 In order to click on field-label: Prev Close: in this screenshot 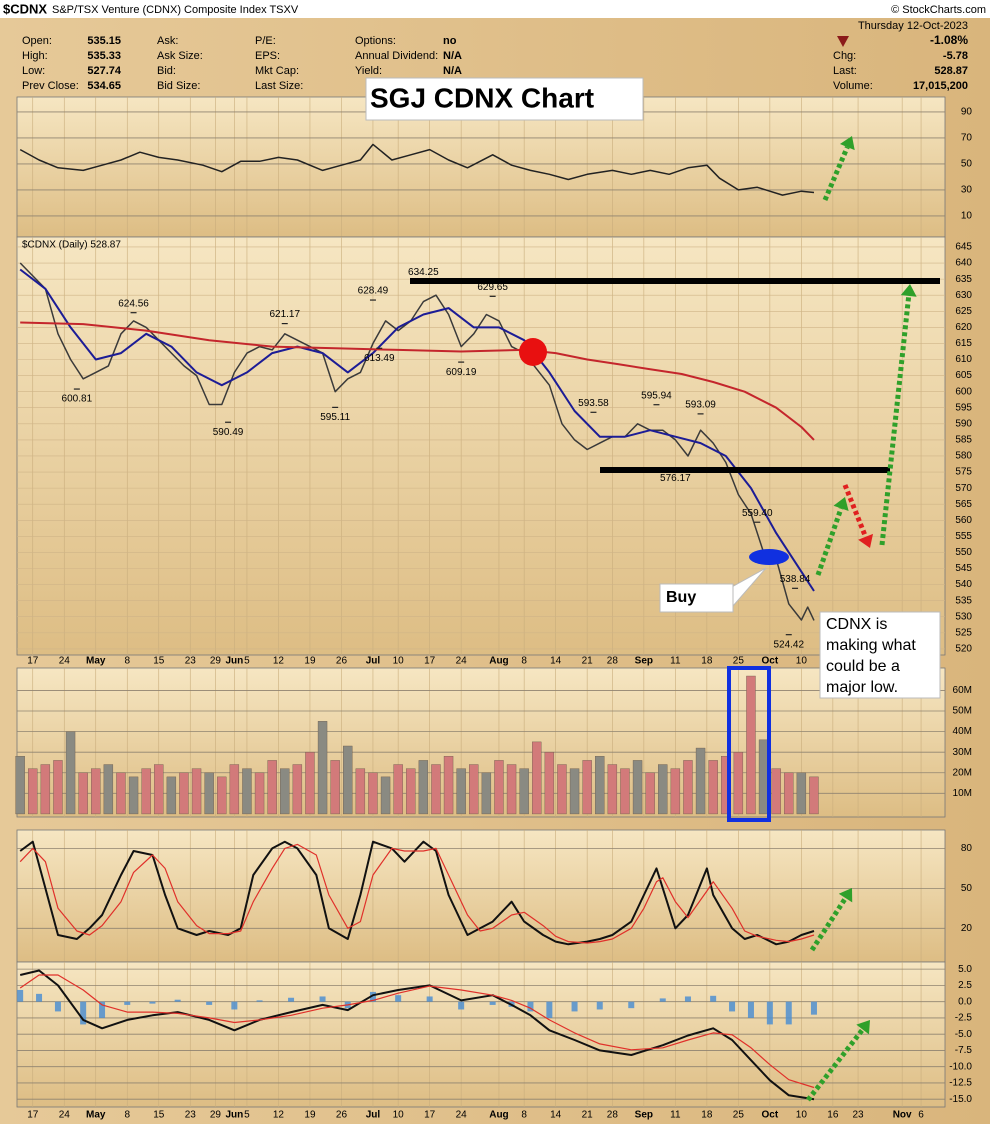, I will do `click(50, 86)`.